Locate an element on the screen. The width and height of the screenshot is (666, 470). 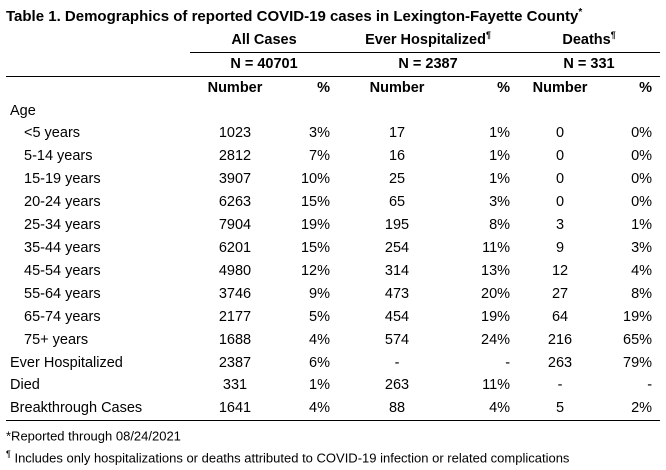
cell-number: 2812 is located at coordinates (235, 156).